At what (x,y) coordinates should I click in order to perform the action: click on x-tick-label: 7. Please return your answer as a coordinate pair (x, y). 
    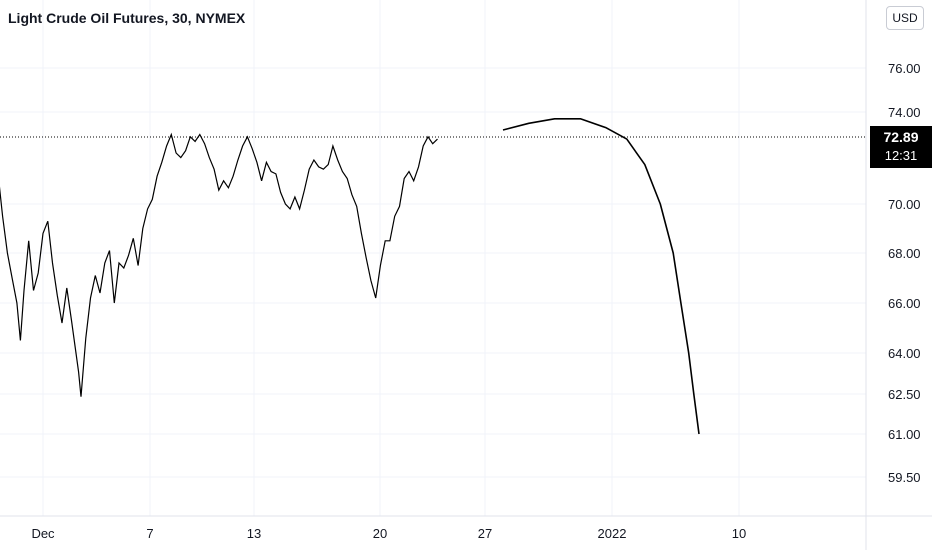
    Looking at the image, I should click on (149, 533).